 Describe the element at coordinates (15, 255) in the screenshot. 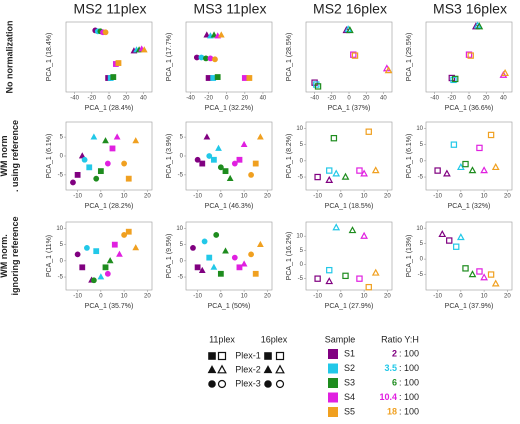

I see `row-label: ignoring reference` at that location.